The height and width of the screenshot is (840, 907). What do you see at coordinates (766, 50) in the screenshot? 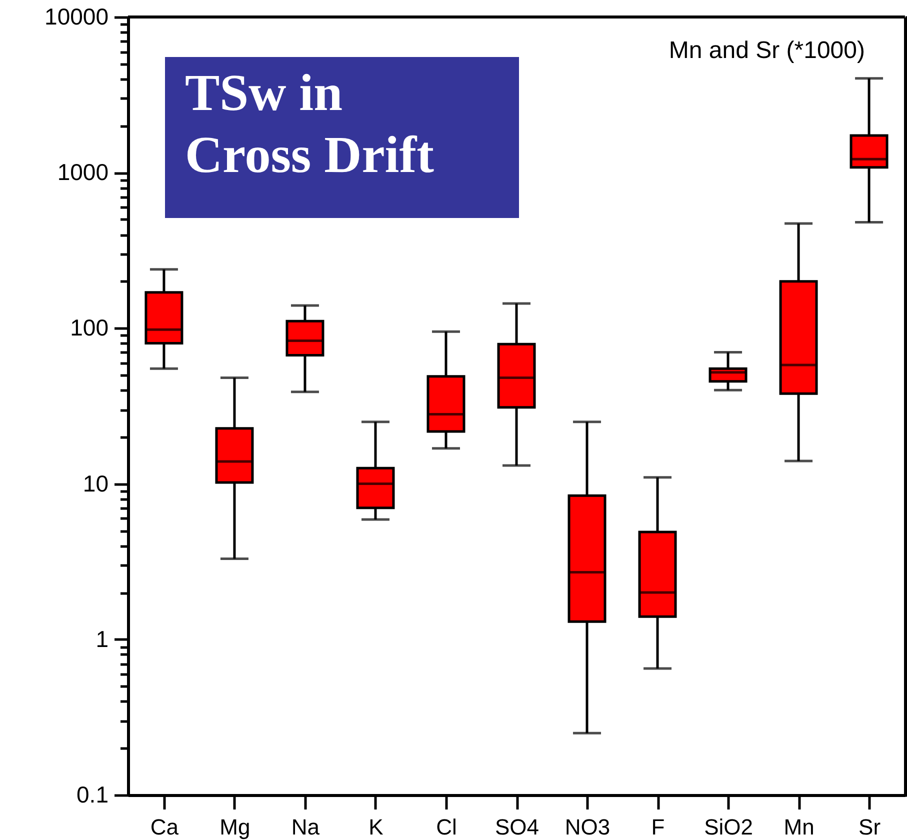
I see `annotation: Mn and Sr (*1000)` at bounding box center [766, 50].